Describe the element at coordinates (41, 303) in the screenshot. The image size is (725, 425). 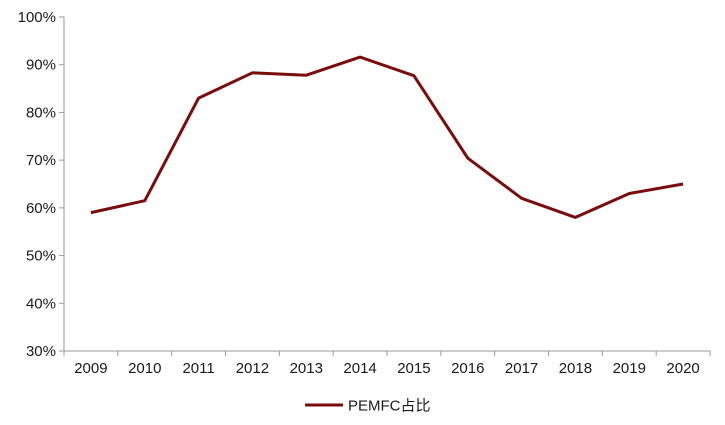
I see `y-tick-label: 40%` at that location.